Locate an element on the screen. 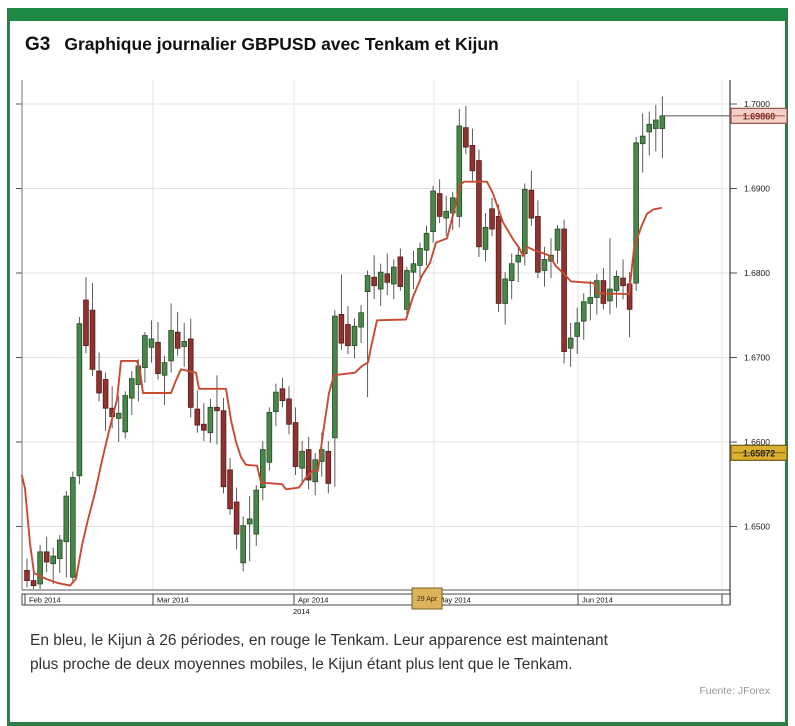 The width and height of the screenshot is (795, 726). date-highlight-box is located at coordinates (427, 598).